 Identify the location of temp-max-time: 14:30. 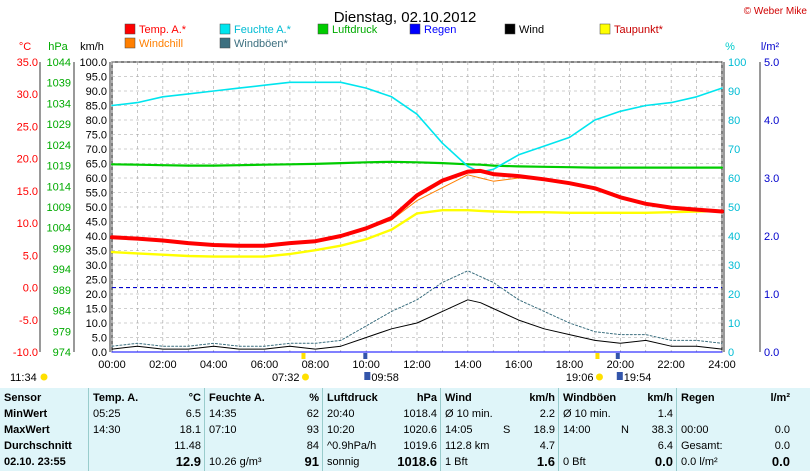
(107, 430).